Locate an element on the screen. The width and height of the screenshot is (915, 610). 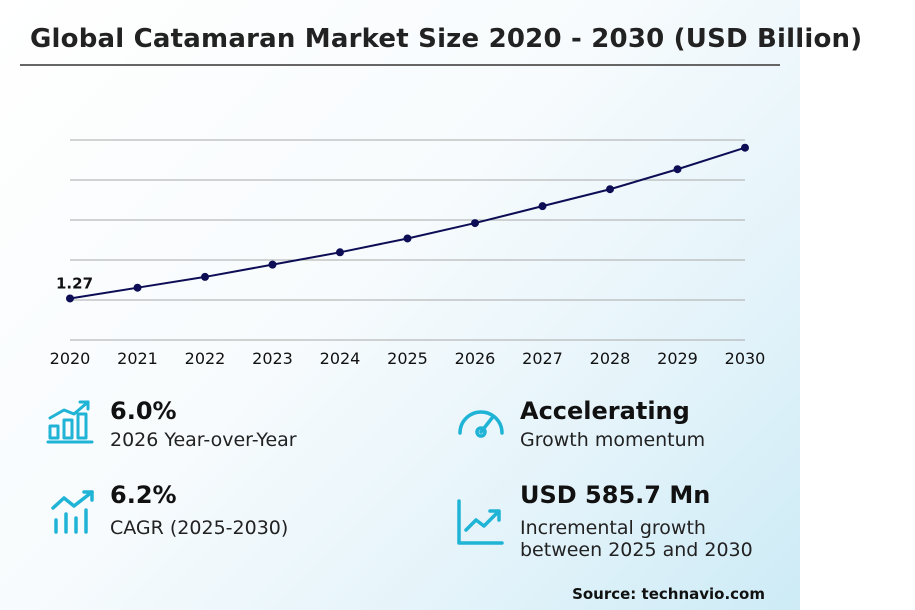
x-tick-label: 2024 is located at coordinates (340, 358).